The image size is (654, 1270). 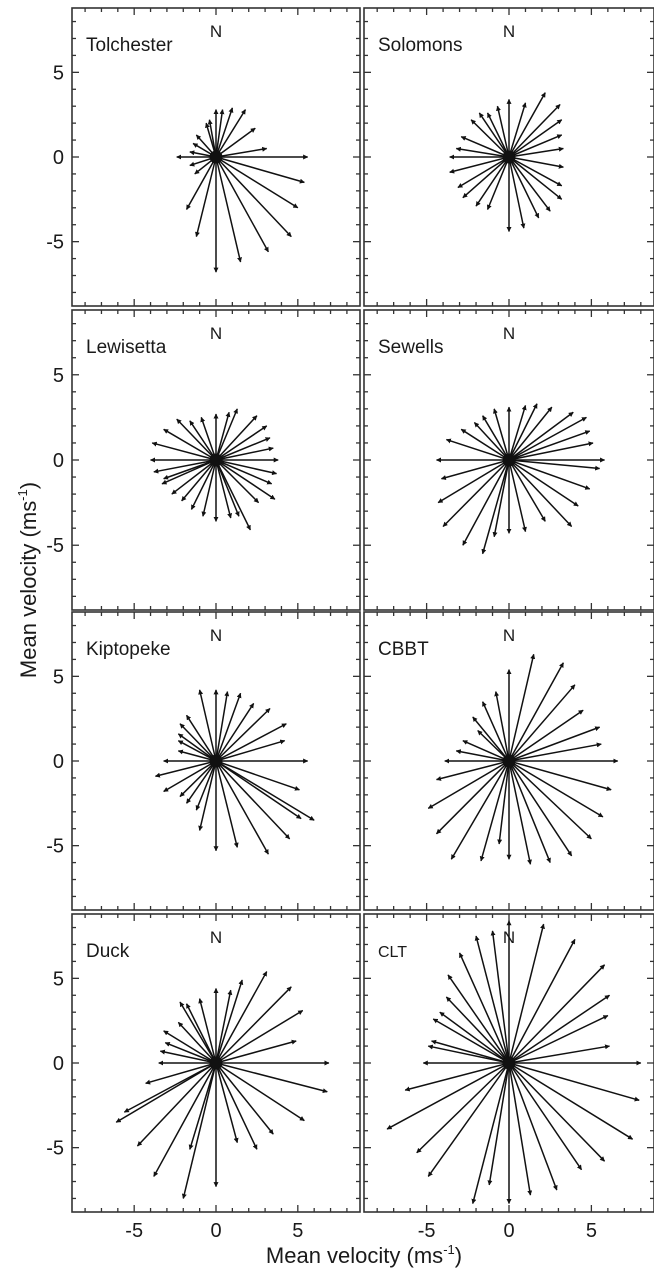 What do you see at coordinates (364, 1255) in the screenshot?
I see `x-axis-title: Mean velocity (ms-1)` at bounding box center [364, 1255].